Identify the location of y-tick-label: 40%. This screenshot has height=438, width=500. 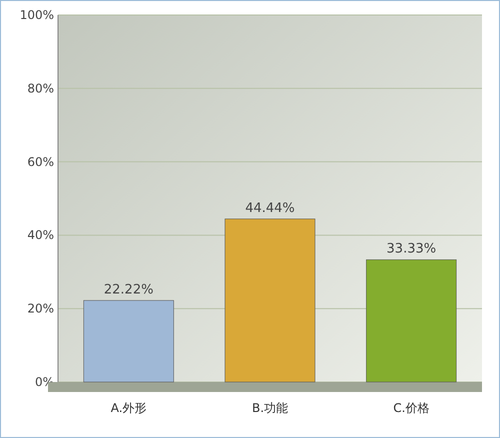
(40, 235).